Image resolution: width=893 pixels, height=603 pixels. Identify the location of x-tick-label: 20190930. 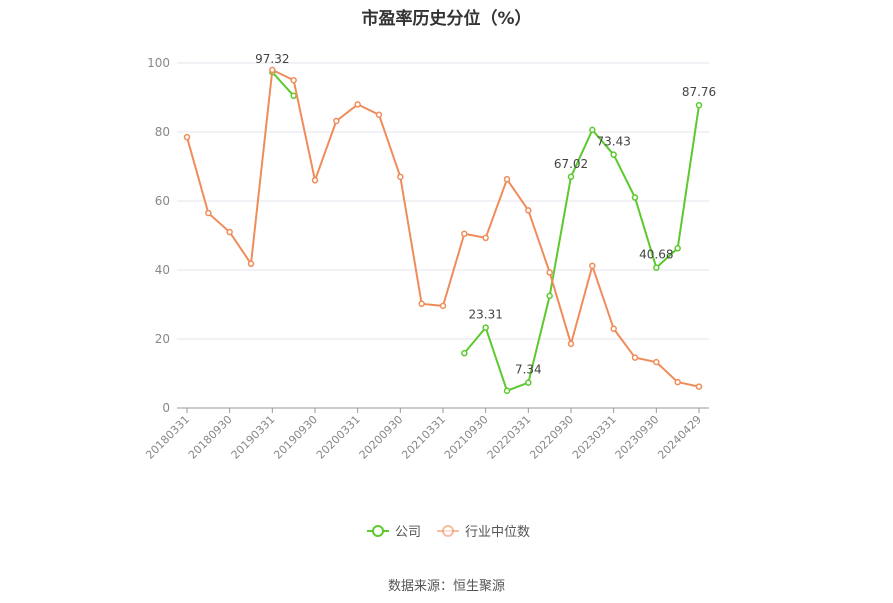
(295, 437).